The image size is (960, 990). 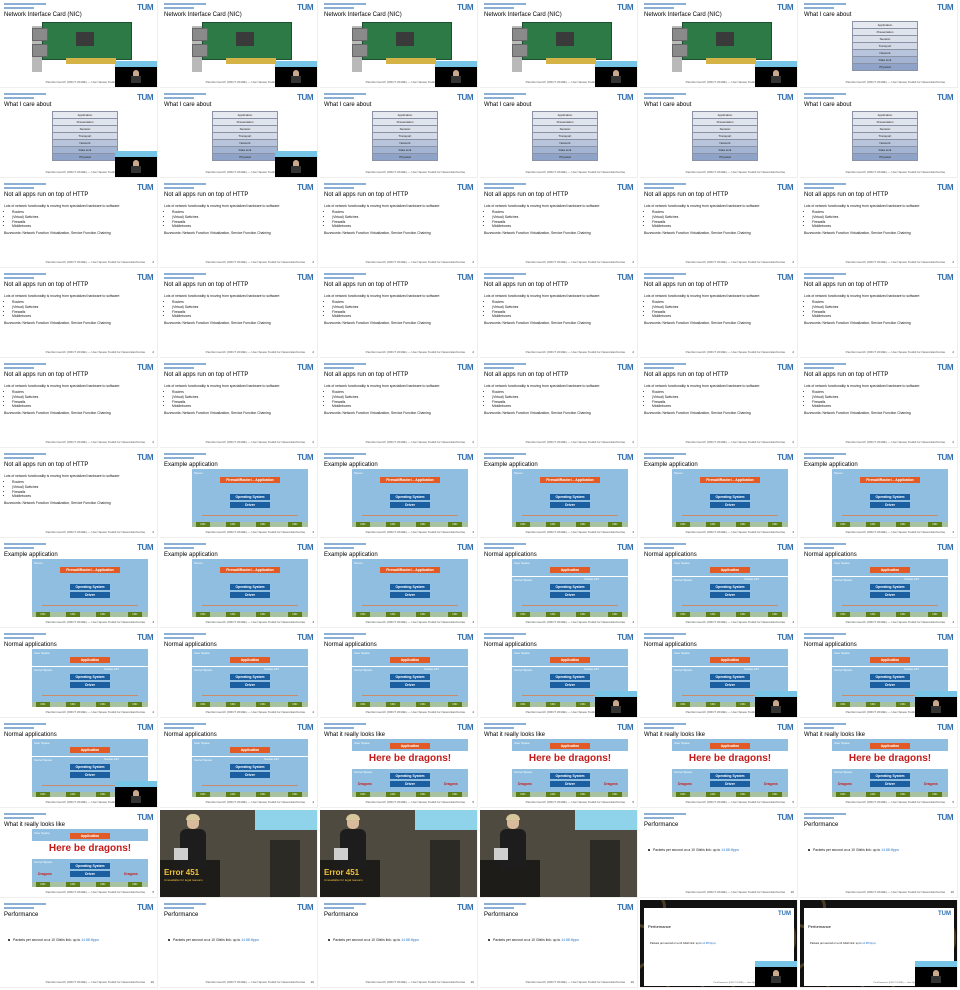 What do you see at coordinates (730, 576) in the screenshot?
I see `space-separator` at bounding box center [730, 576].